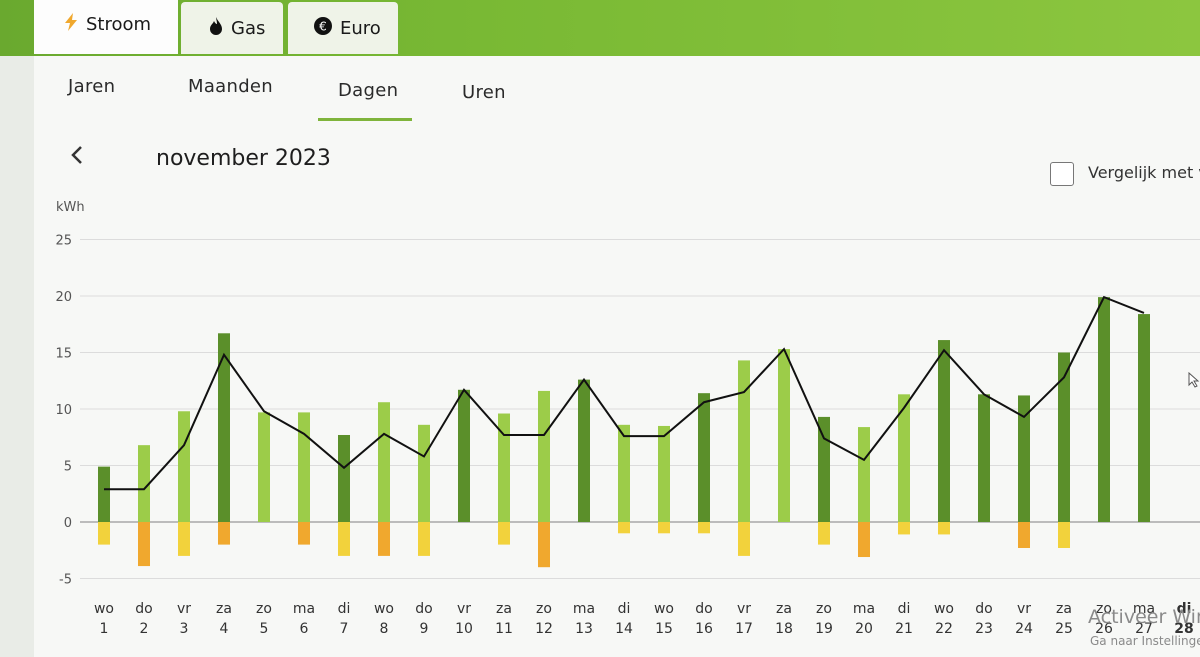 Image resolution: width=1200 pixels, height=657 pixels. I want to click on x-tick-date: 17, so click(744, 629).